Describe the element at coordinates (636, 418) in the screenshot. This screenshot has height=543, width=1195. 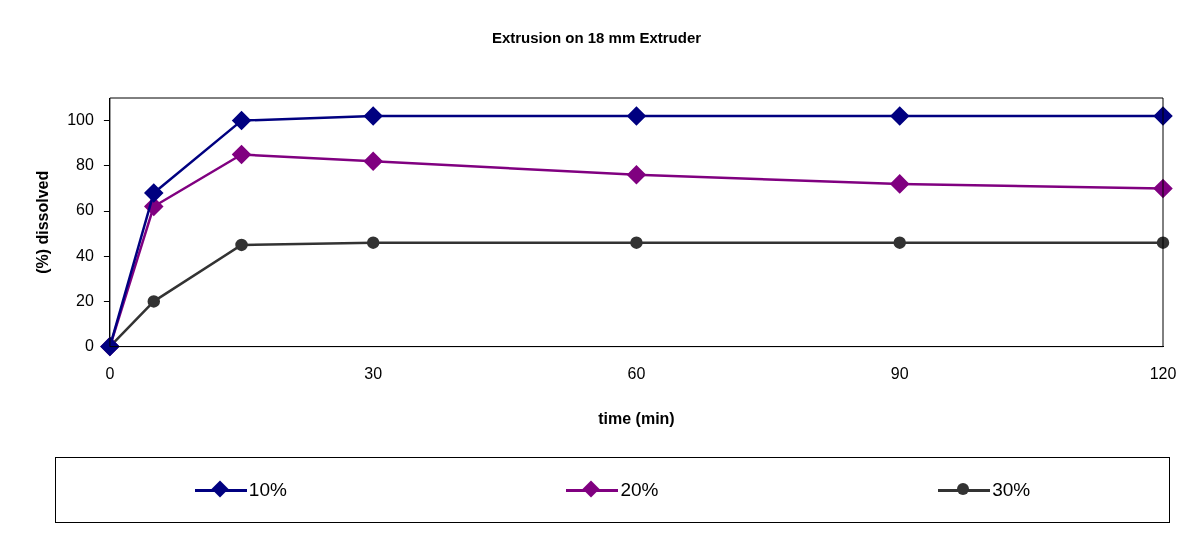
I see `x-axis-title: time (min)` at that location.